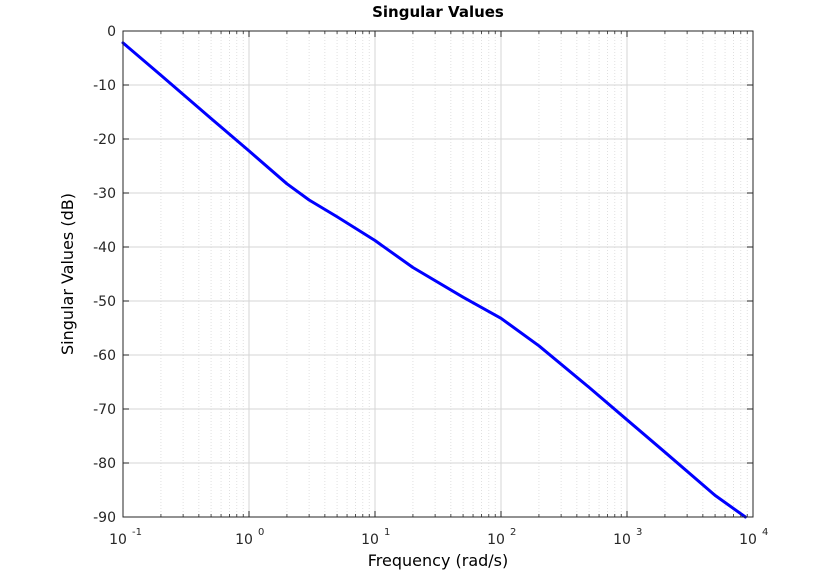 The width and height of the screenshot is (833, 572). What do you see at coordinates (137, 532) in the screenshot?
I see `x-tick-exponent: -1` at bounding box center [137, 532].